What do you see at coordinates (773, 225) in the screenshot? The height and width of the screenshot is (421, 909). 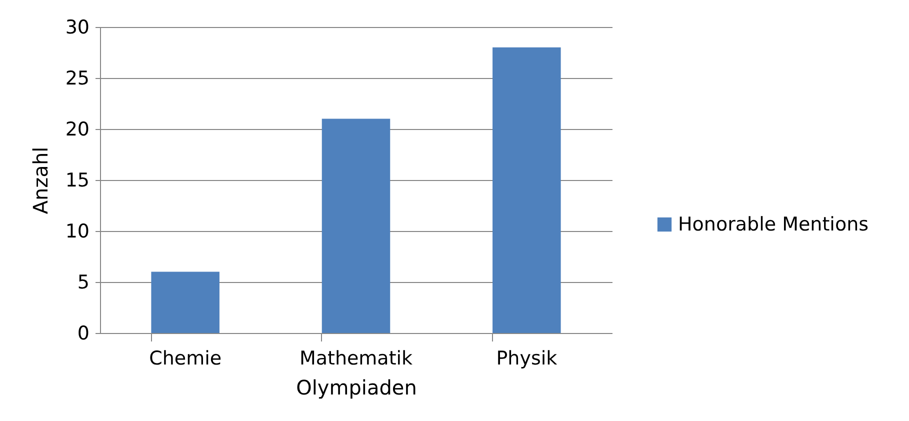 I see `legend-label: Honorable Mentions` at bounding box center [773, 225].